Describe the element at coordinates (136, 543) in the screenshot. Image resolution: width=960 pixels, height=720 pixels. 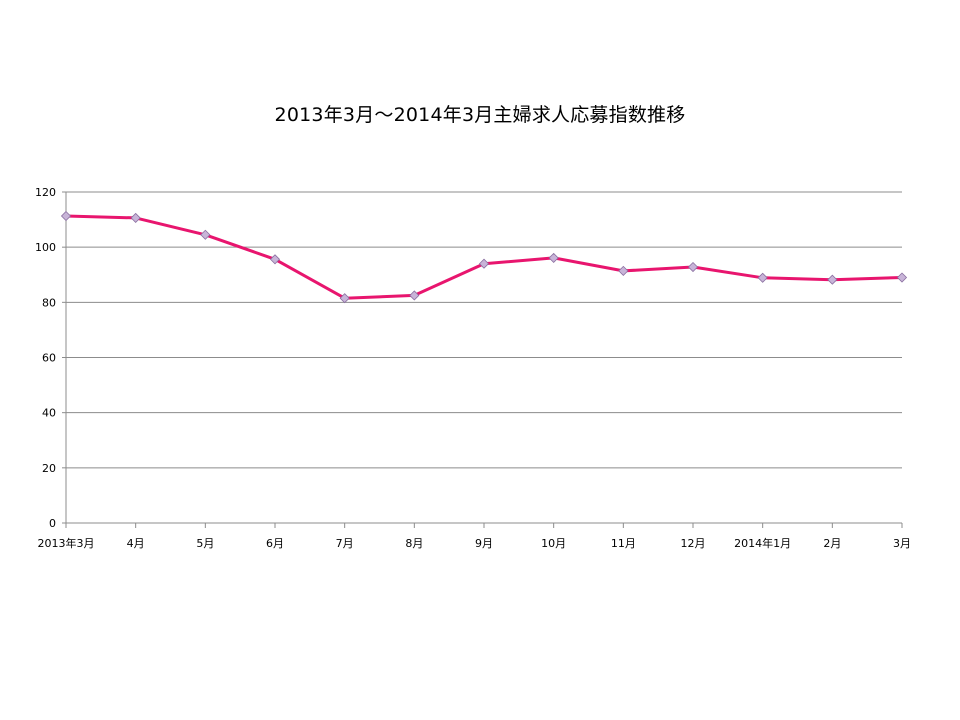
I see `x-tick-label: 4月` at that location.